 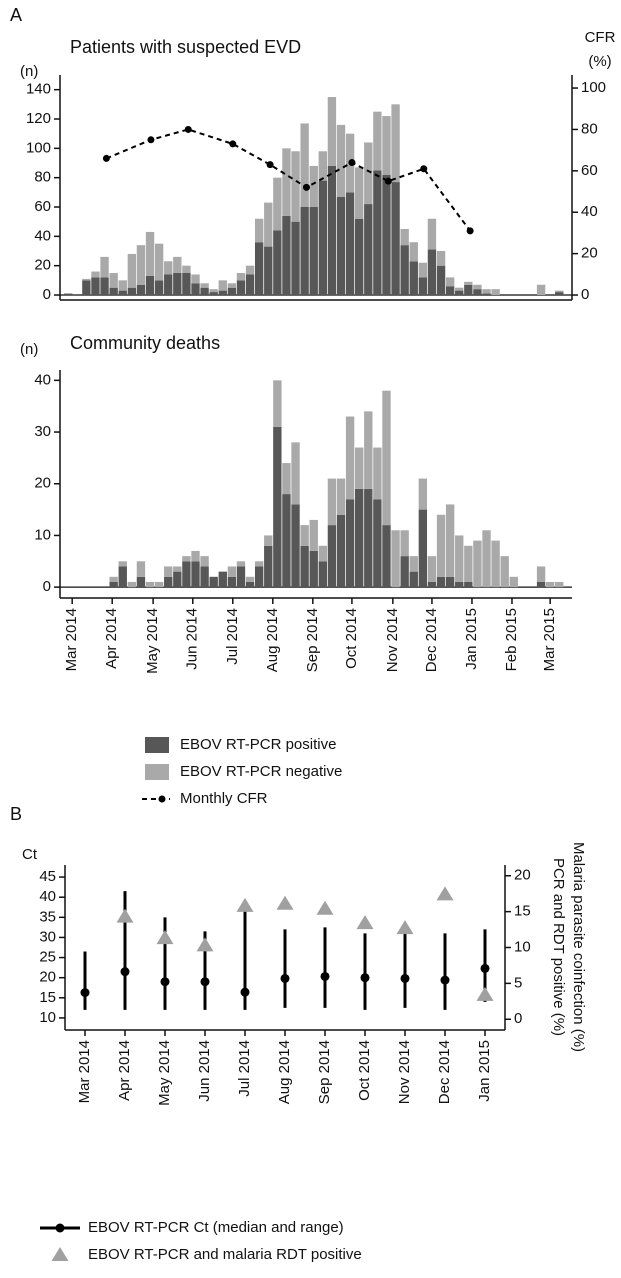 I want to click on y2-tick-label: 15, so click(x=522, y=911).